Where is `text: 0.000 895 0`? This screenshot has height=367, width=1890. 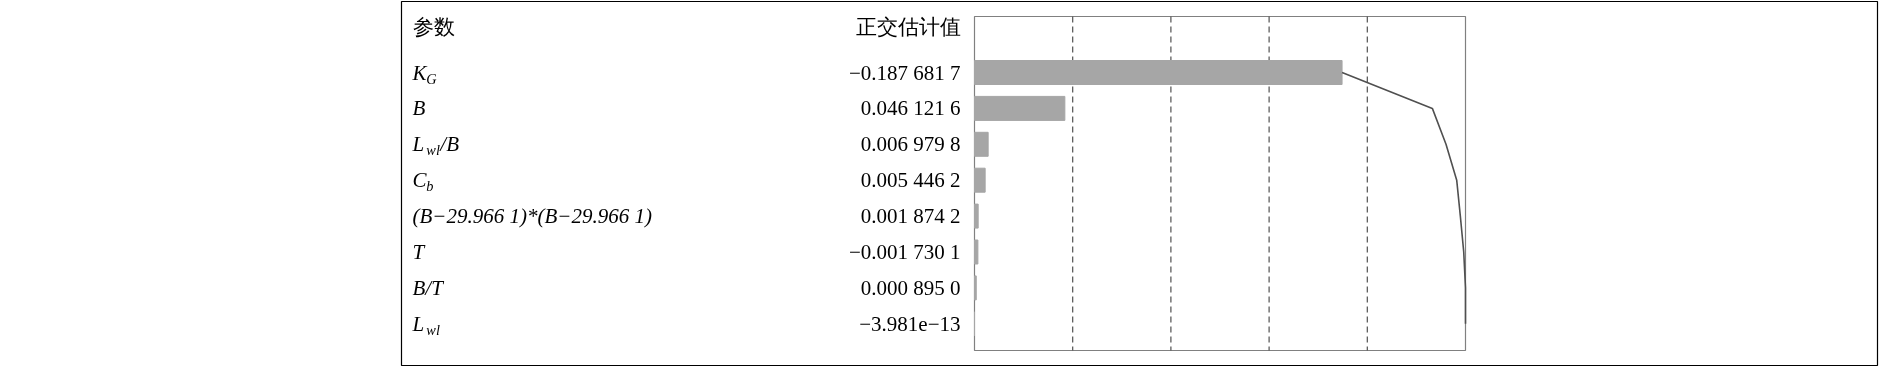 text: 0.000 895 0 is located at coordinates (910, 287).